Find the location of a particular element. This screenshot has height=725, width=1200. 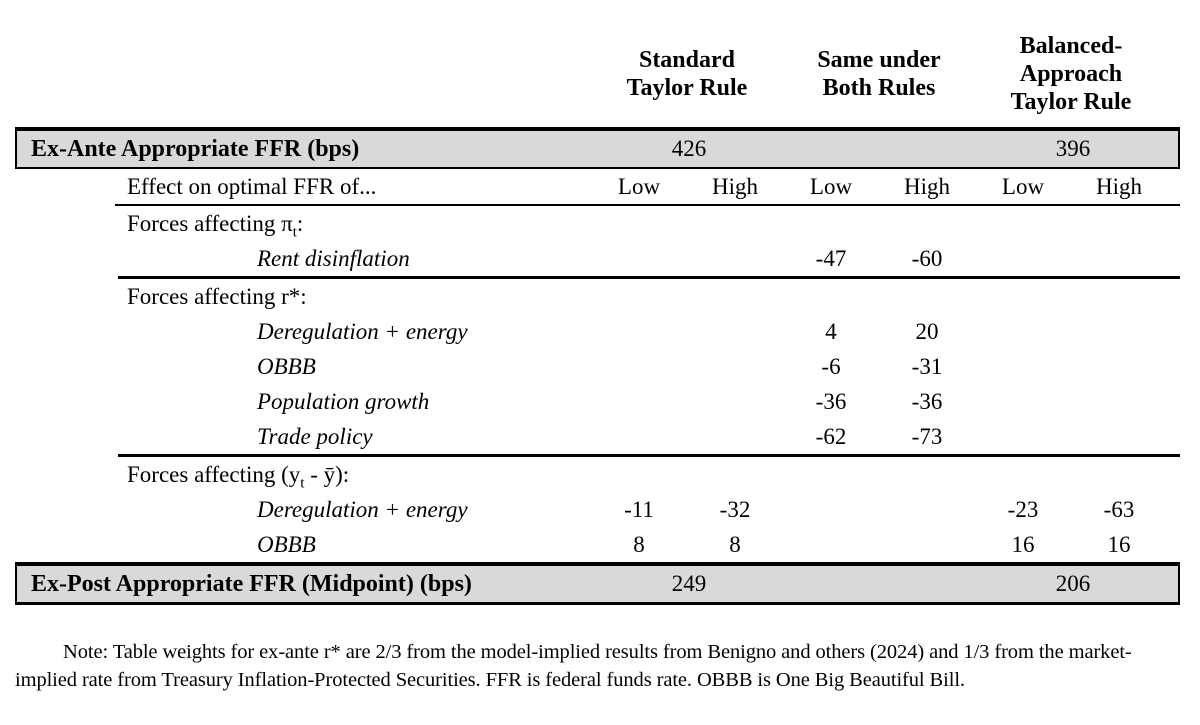

cell-same-high: -73 is located at coordinates (927, 436).